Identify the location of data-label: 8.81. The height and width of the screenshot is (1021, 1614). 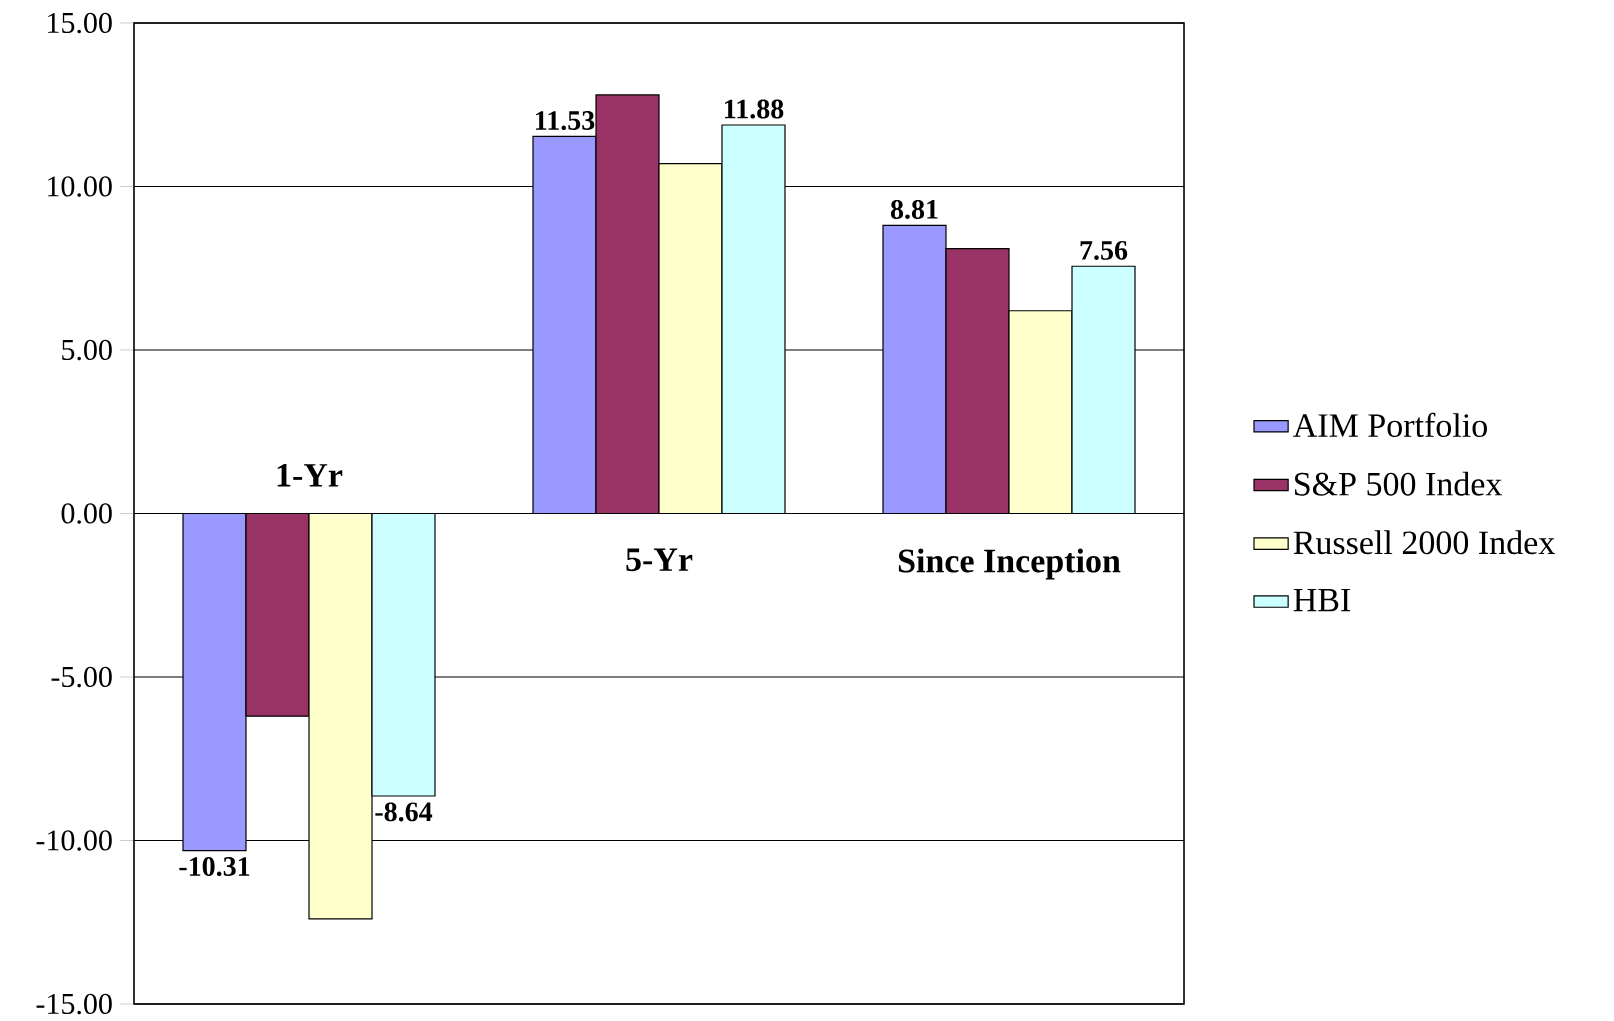
(914, 209).